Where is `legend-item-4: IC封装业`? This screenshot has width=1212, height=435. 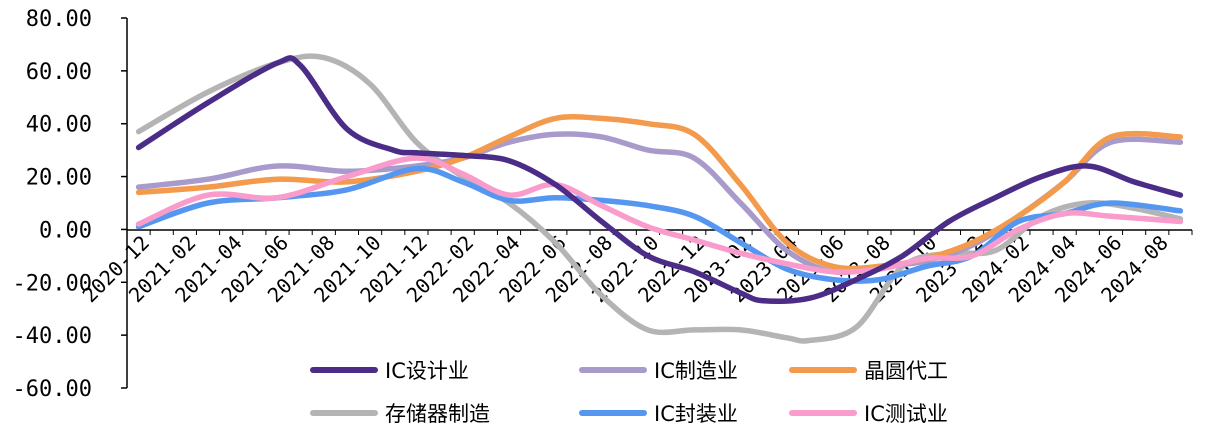
legend-item-4: IC封装业 is located at coordinates (660, 414).